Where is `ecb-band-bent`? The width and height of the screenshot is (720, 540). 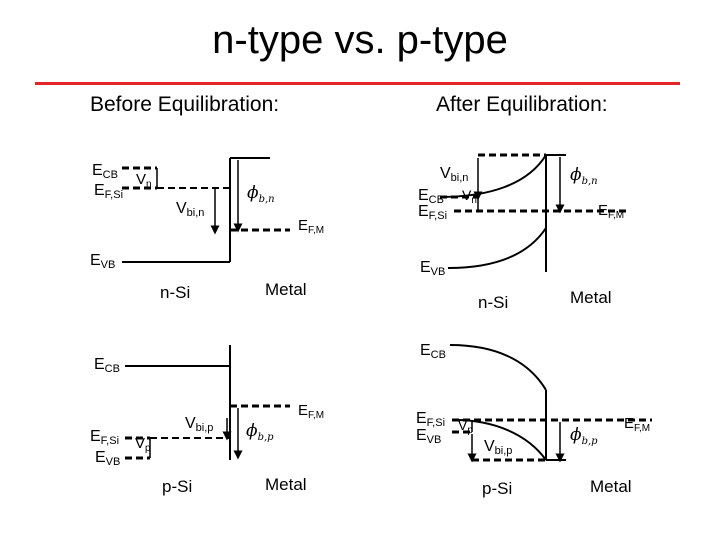
ecb-band-bent is located at coordinates (498, 367).